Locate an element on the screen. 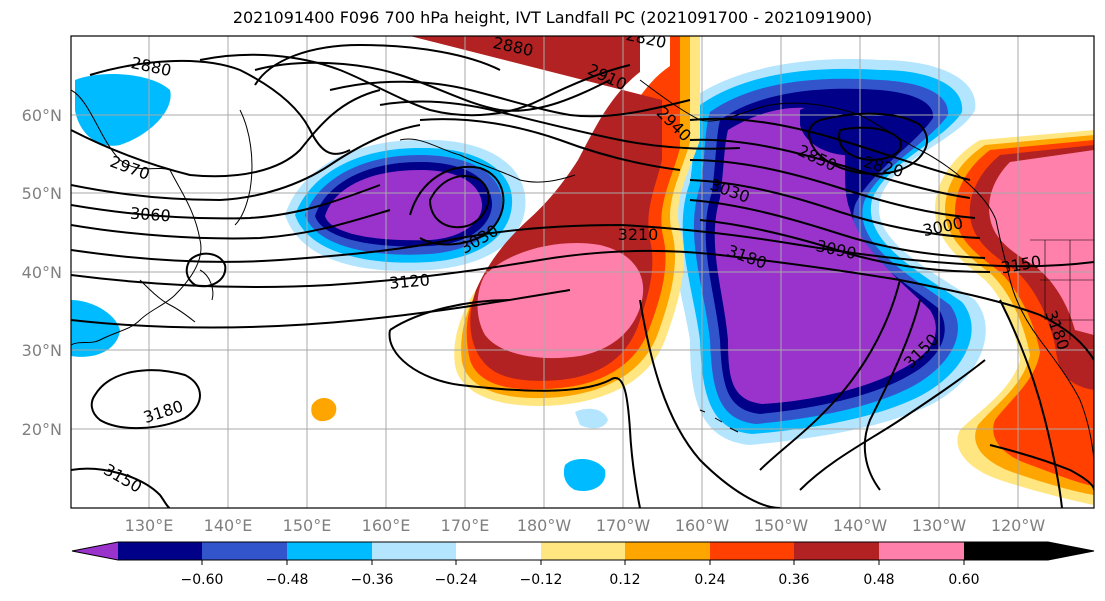 The height and width of the screenshot is (601, 1105). lon-label: 160°E is located at coordinates (386, 525).